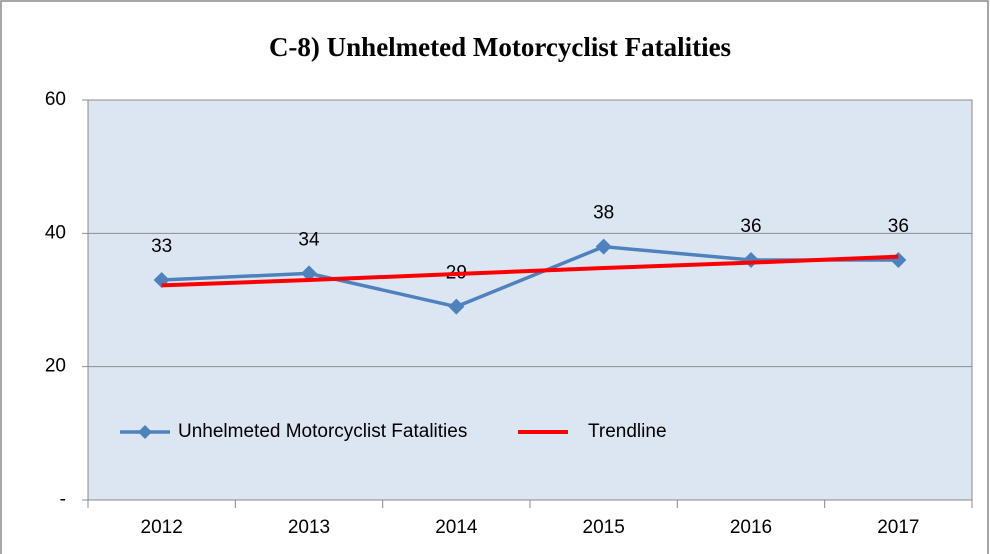 This screenshot has width=990, height=554. What do you see at coordinates (530, 271) in the screenshot?
I see `series-line` at bounding box center [530, 271].